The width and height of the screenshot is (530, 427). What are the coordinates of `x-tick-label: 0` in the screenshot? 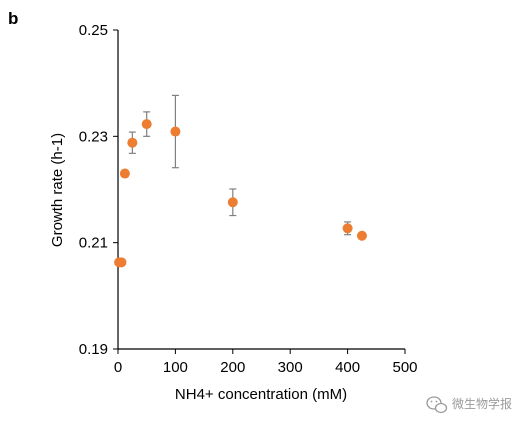 It's located at (118, 367).